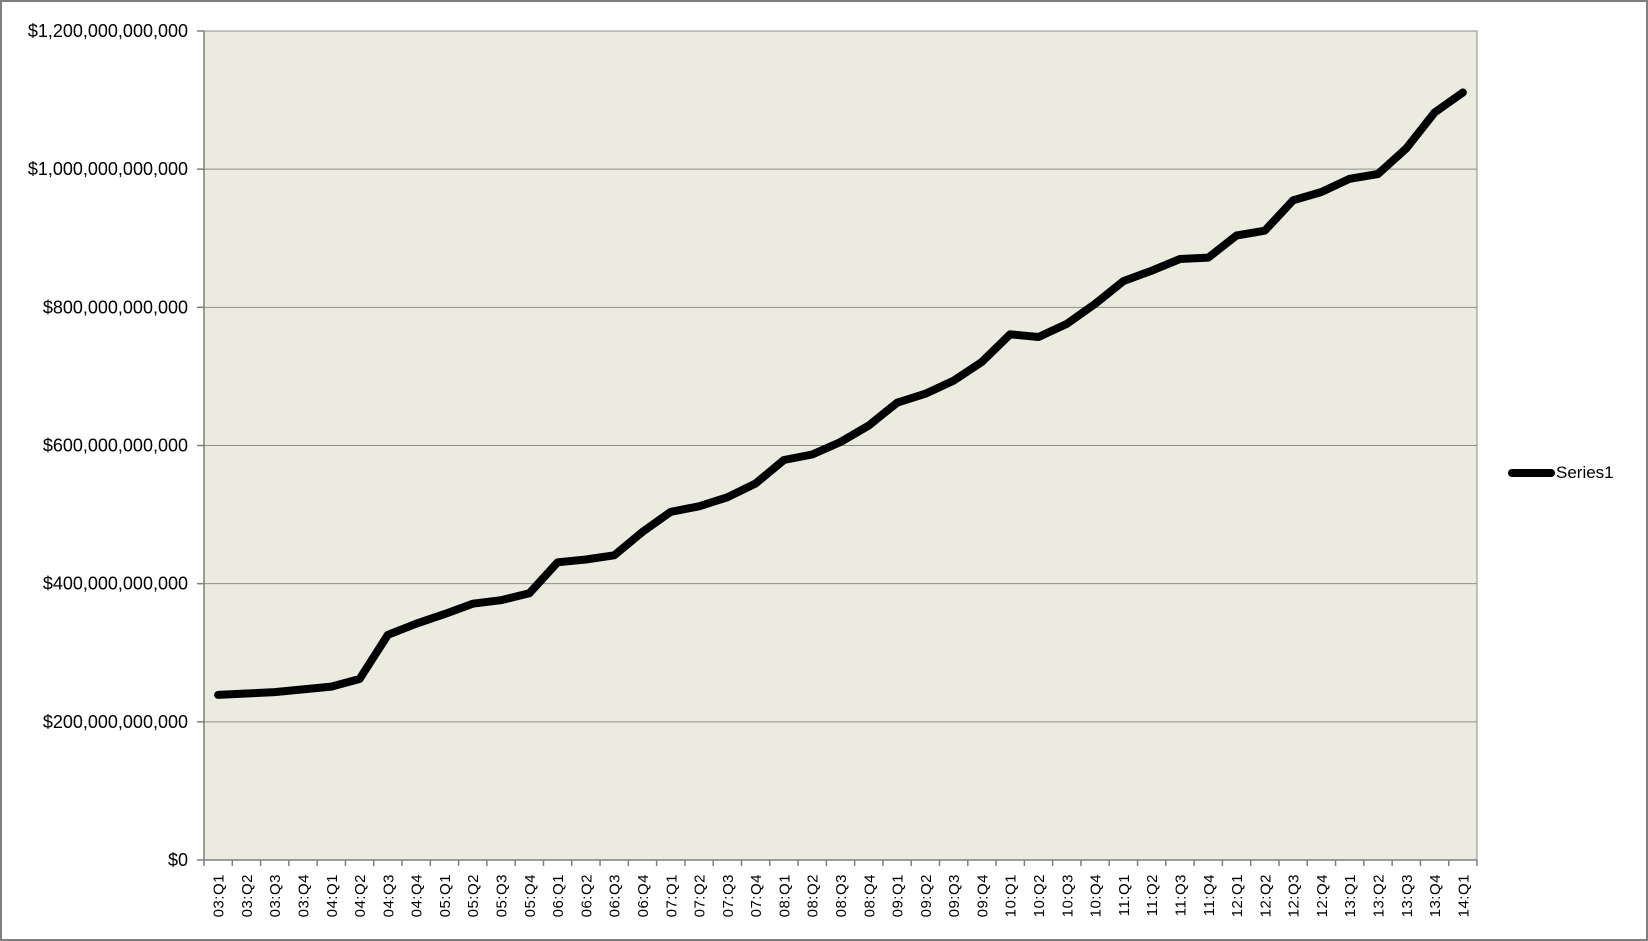 This screenshot has width=1648, height=941. I want to click on x-axis-tick-label: 04:Q3, so click(388, 895).